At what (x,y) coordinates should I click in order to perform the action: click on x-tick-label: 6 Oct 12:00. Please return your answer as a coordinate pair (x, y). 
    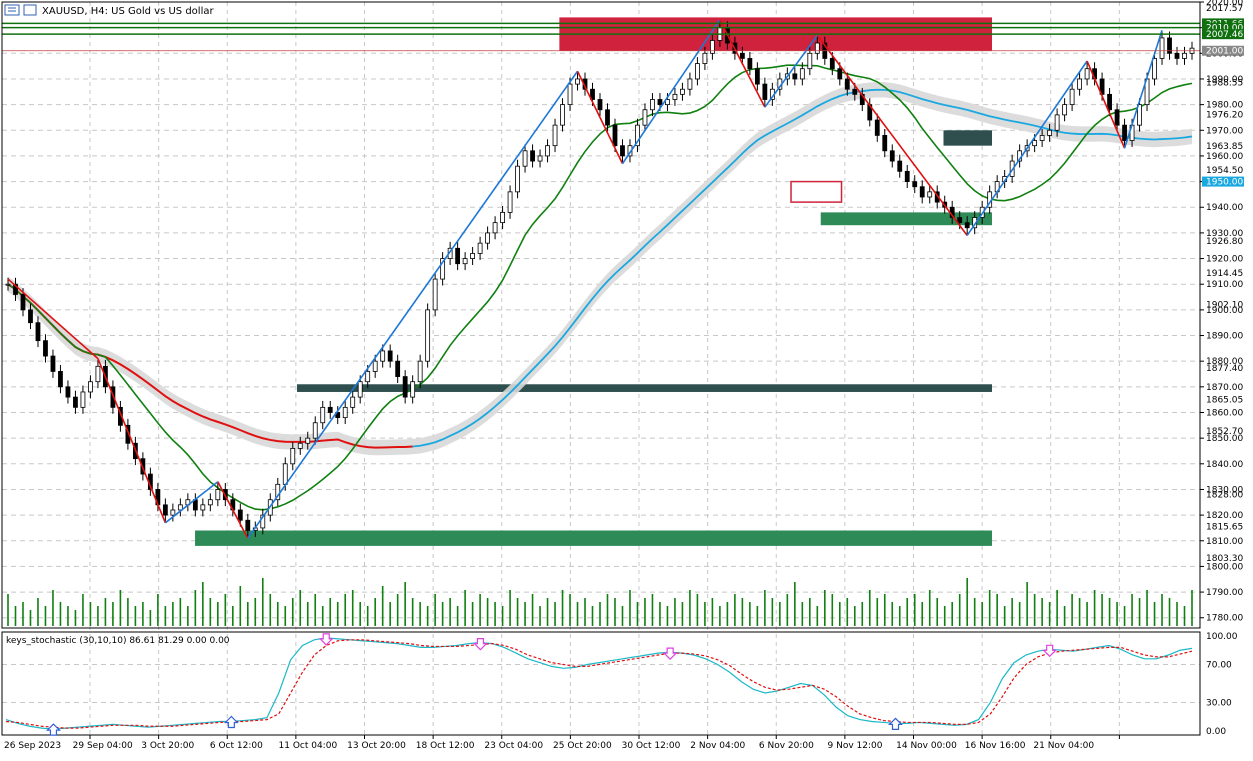
    Looking at the image, I should click on (236, 746).